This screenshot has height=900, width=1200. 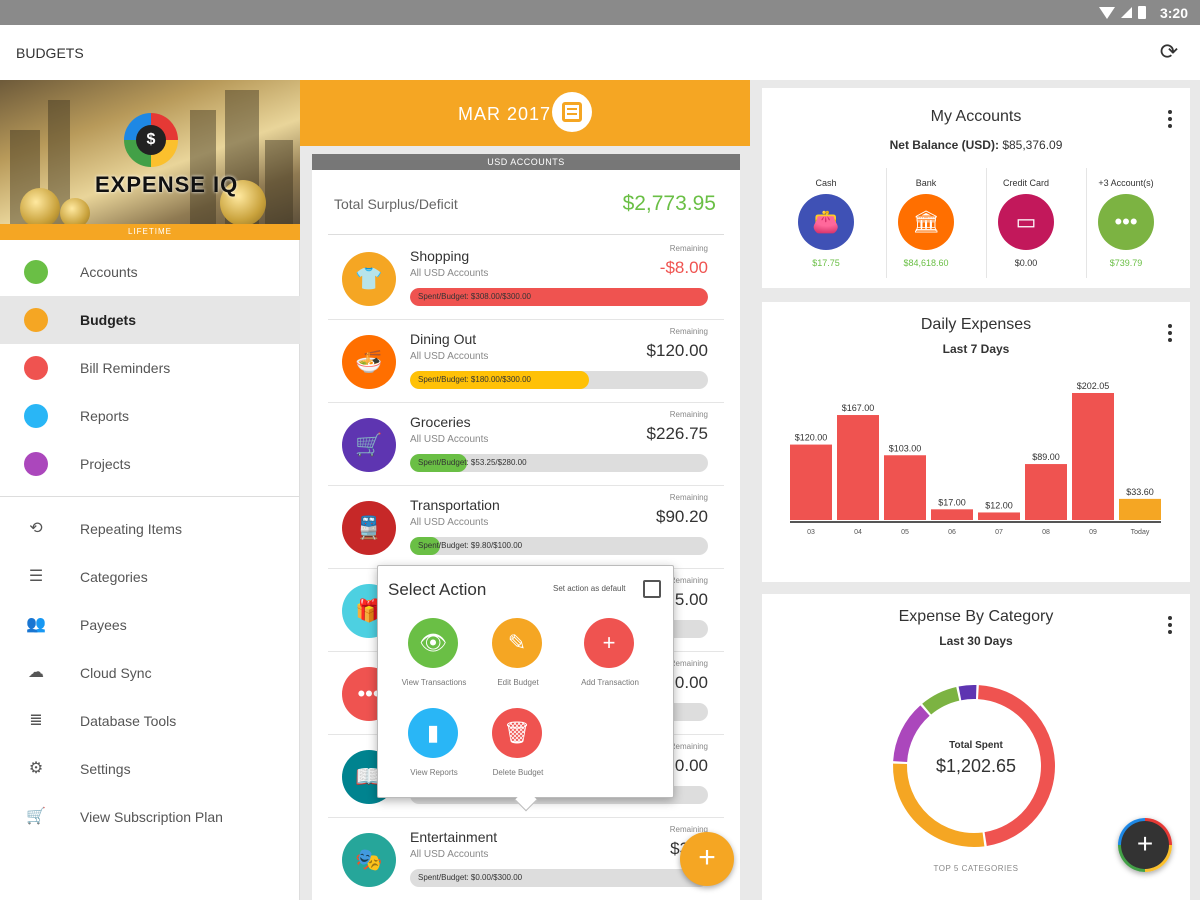 What do you see at coordinates (105, 769) in the screenshot?
I see `menu-item-label: Settings` at bounding box center [105, 769].